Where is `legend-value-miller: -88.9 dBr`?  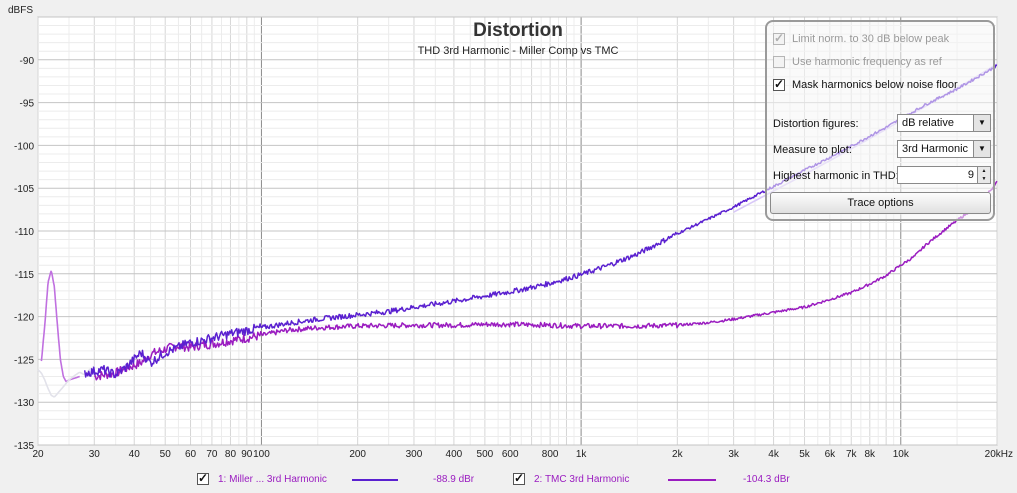 legend-value-miller: -88.9 dBr is located at coordinates (454, 479).